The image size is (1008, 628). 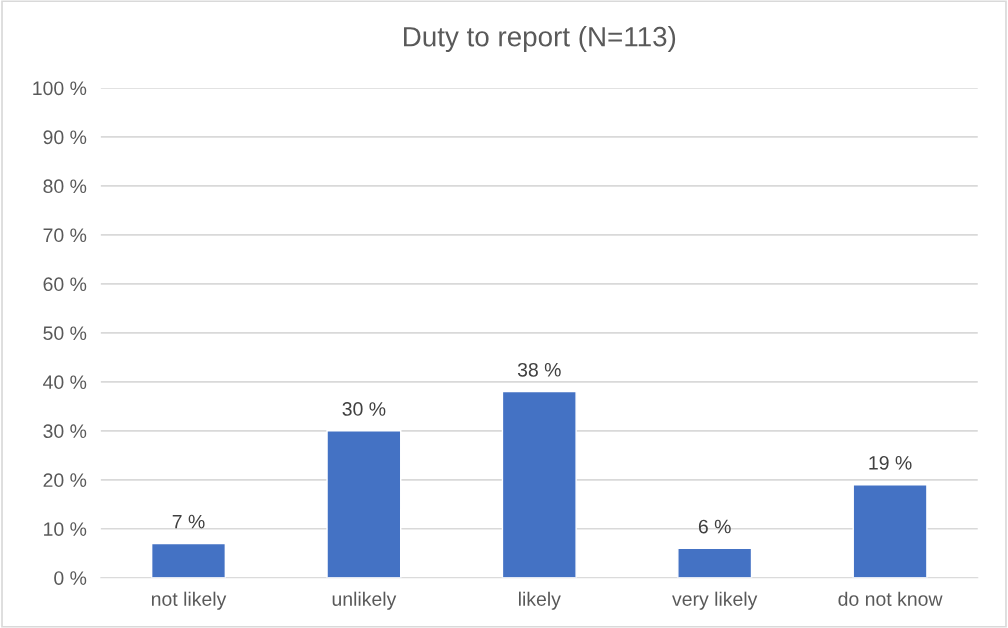 I want to click on data-label: 30 %, so click(x=364, y=409).